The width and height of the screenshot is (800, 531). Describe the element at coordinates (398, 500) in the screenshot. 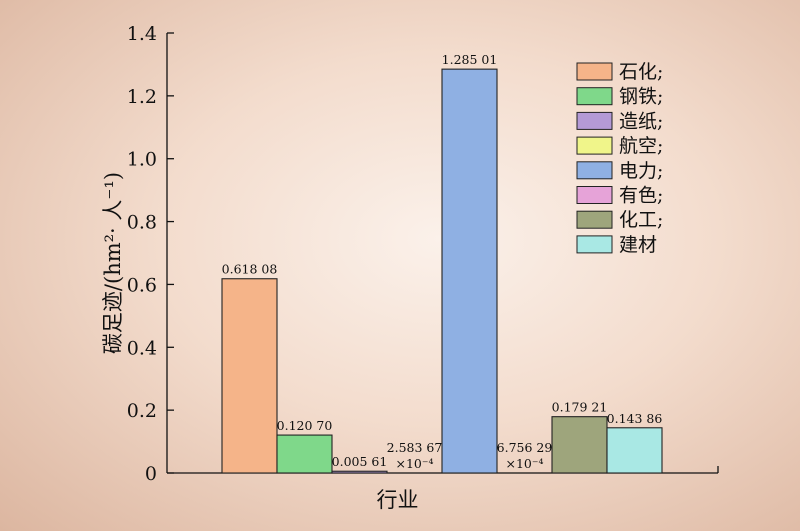

I see `x-axis-title: 行业` at that location.